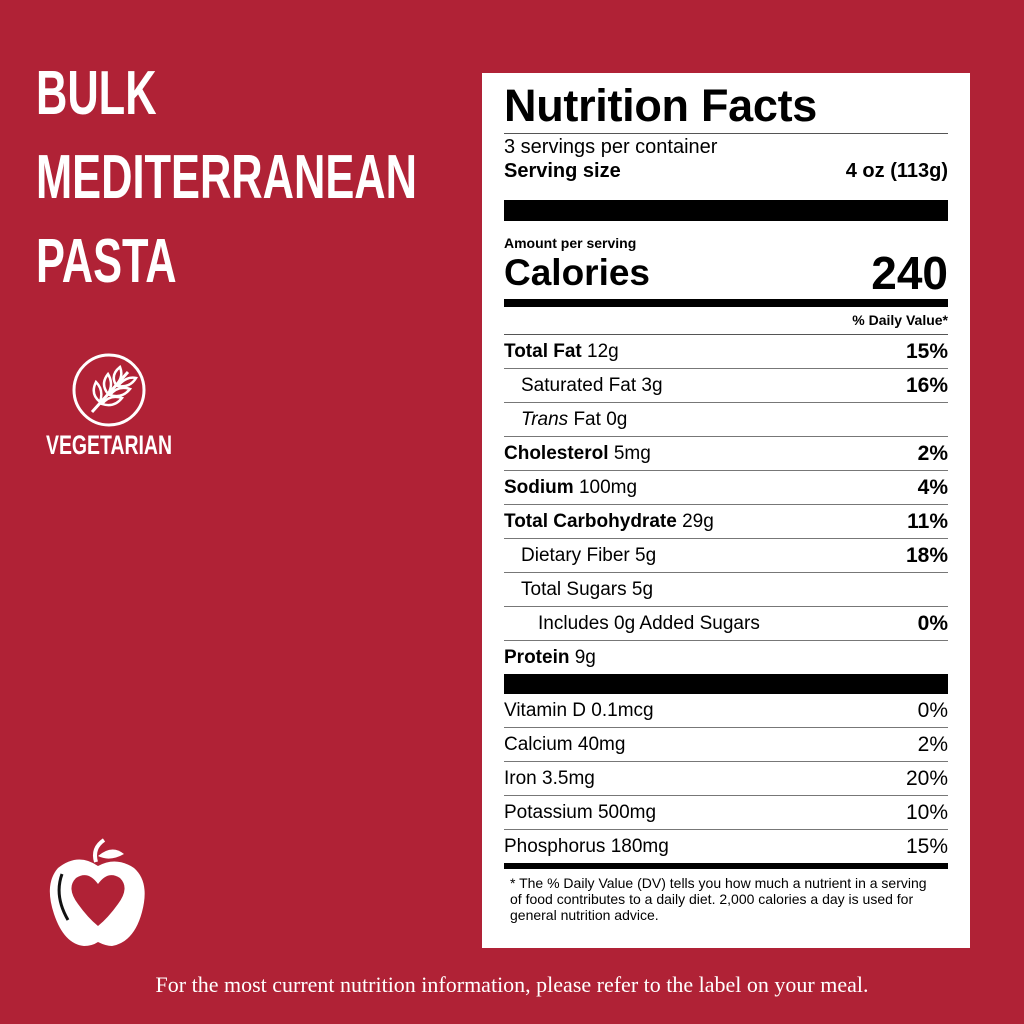  Describe the element at coordinates (97, 892) in the screenshot. I see `brand-logo` at that location.